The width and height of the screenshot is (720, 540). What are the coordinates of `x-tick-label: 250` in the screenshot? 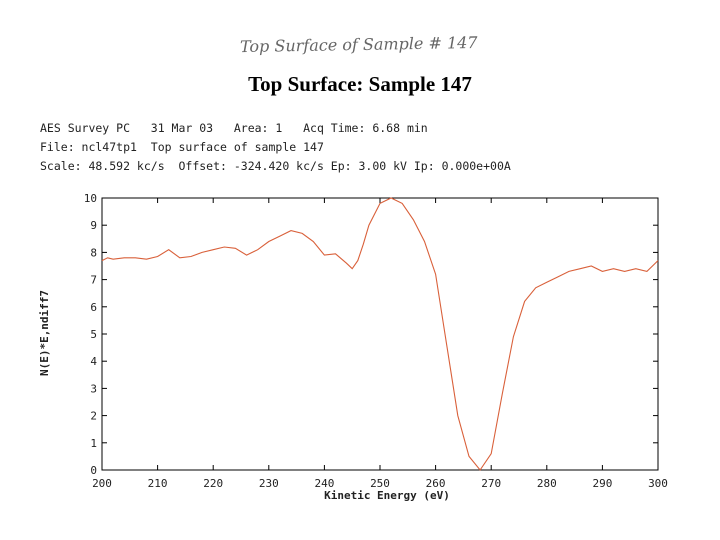 It's located at (380, 483).